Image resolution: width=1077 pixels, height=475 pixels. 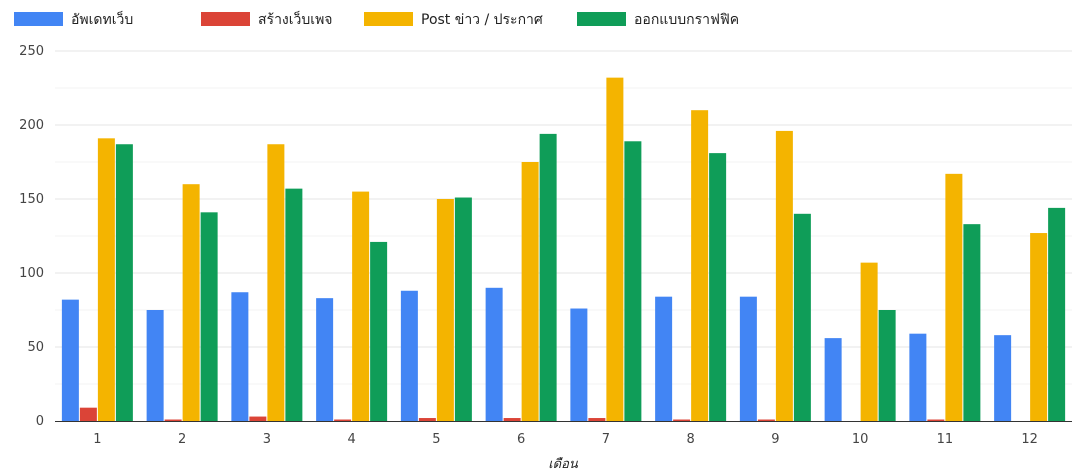 What do you see at coordinates (35, 347) in the screenshot?
I see `y-tick-label: 50` at bounding box center [35, 347].